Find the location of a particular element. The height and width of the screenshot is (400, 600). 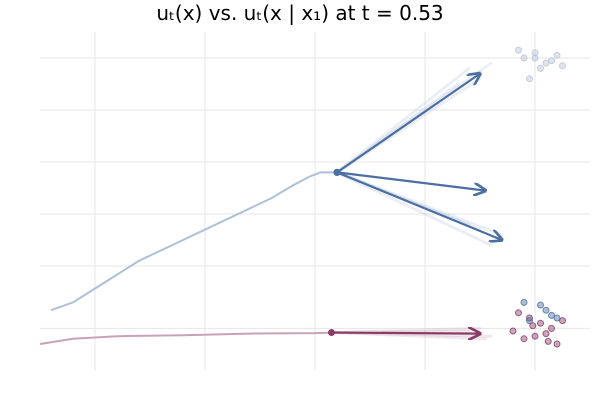

sample-points is located at coordinates (537, 197).